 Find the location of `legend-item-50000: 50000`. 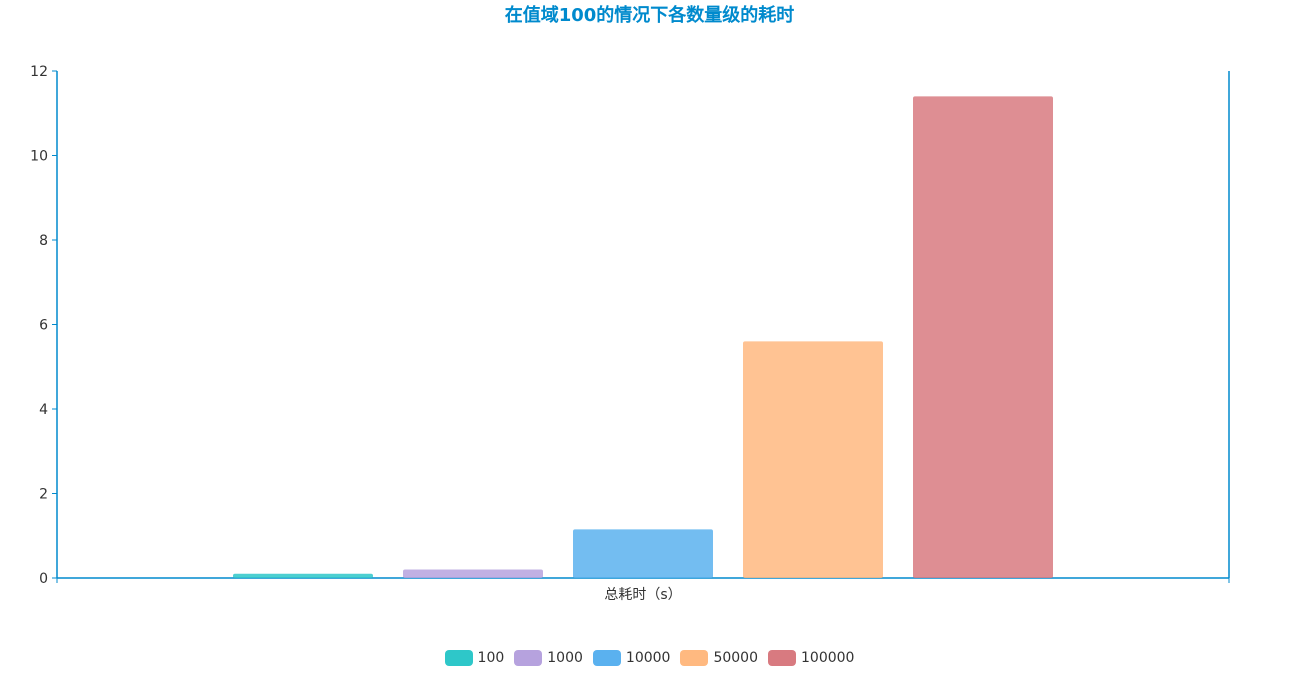

legend-item-50000: 50000 is located at coordinates (719, 658).